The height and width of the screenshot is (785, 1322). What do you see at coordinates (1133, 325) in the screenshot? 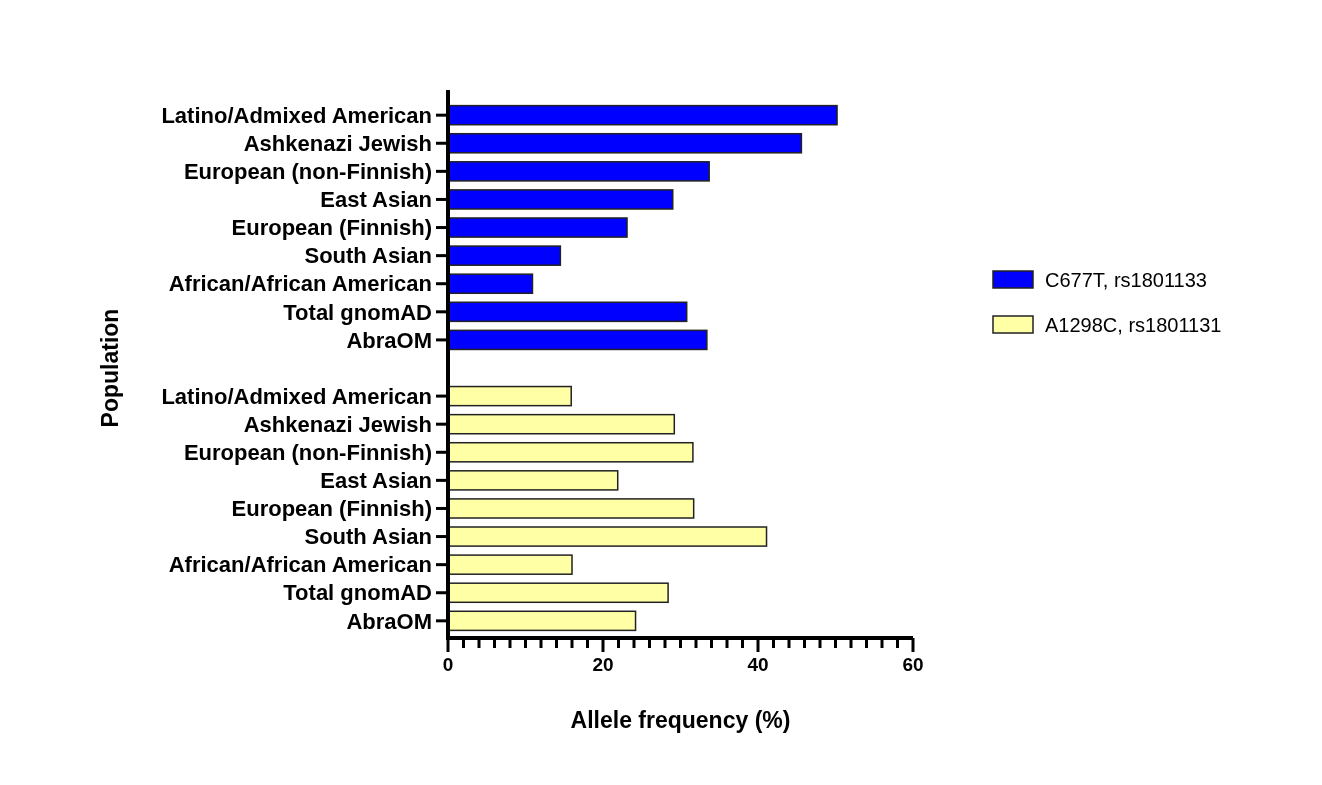
I see `legend-label: A1298C, rs1801131` at bounding box center [1133, 325].